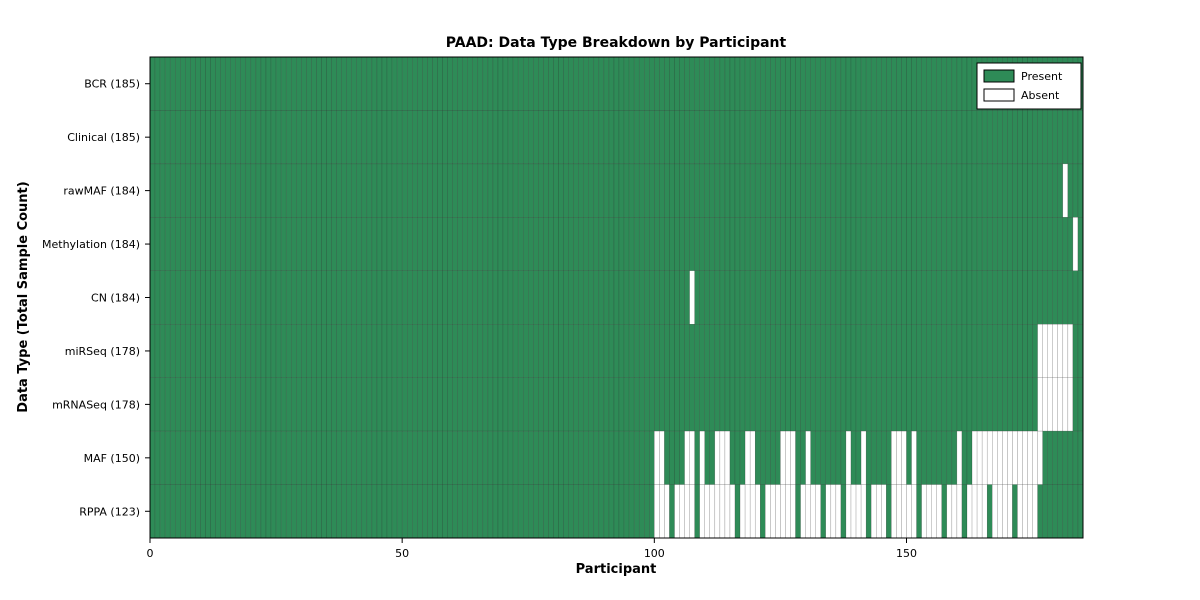 This screenshot has height=600, width=1200. Describe the element at coordinates (150, 553) in the screenshot. I see `x-tick-label: 0` at that location.